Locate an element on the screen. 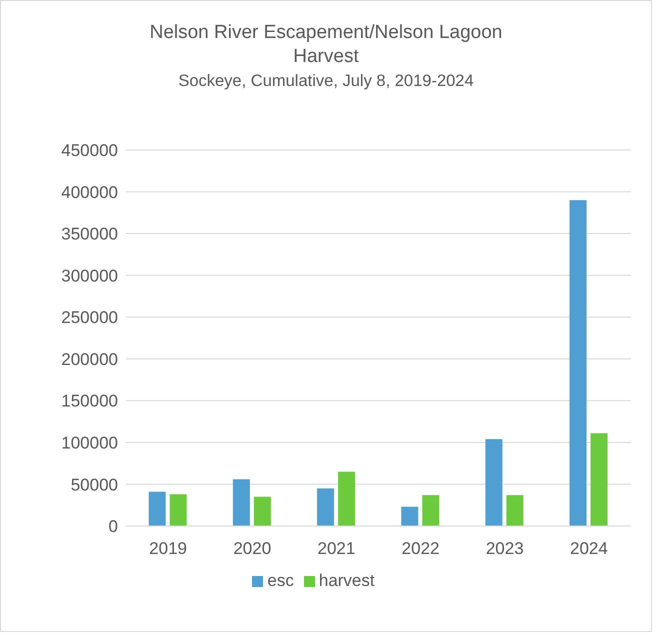  y-tick-label: 400000 is located at coordinates (89, 192).